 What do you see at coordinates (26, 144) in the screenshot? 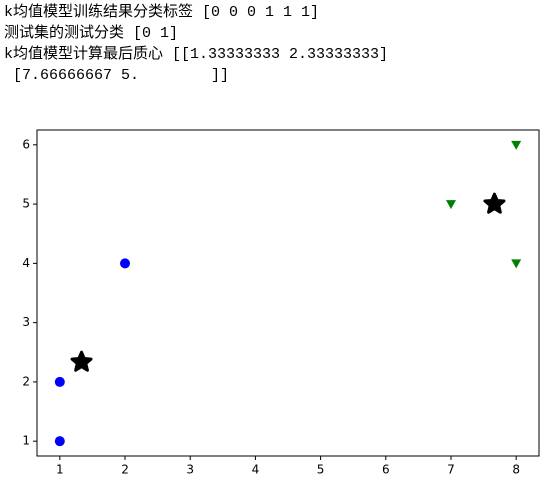
I see `y-tick-label: 6` at bounding box center [26, 144].